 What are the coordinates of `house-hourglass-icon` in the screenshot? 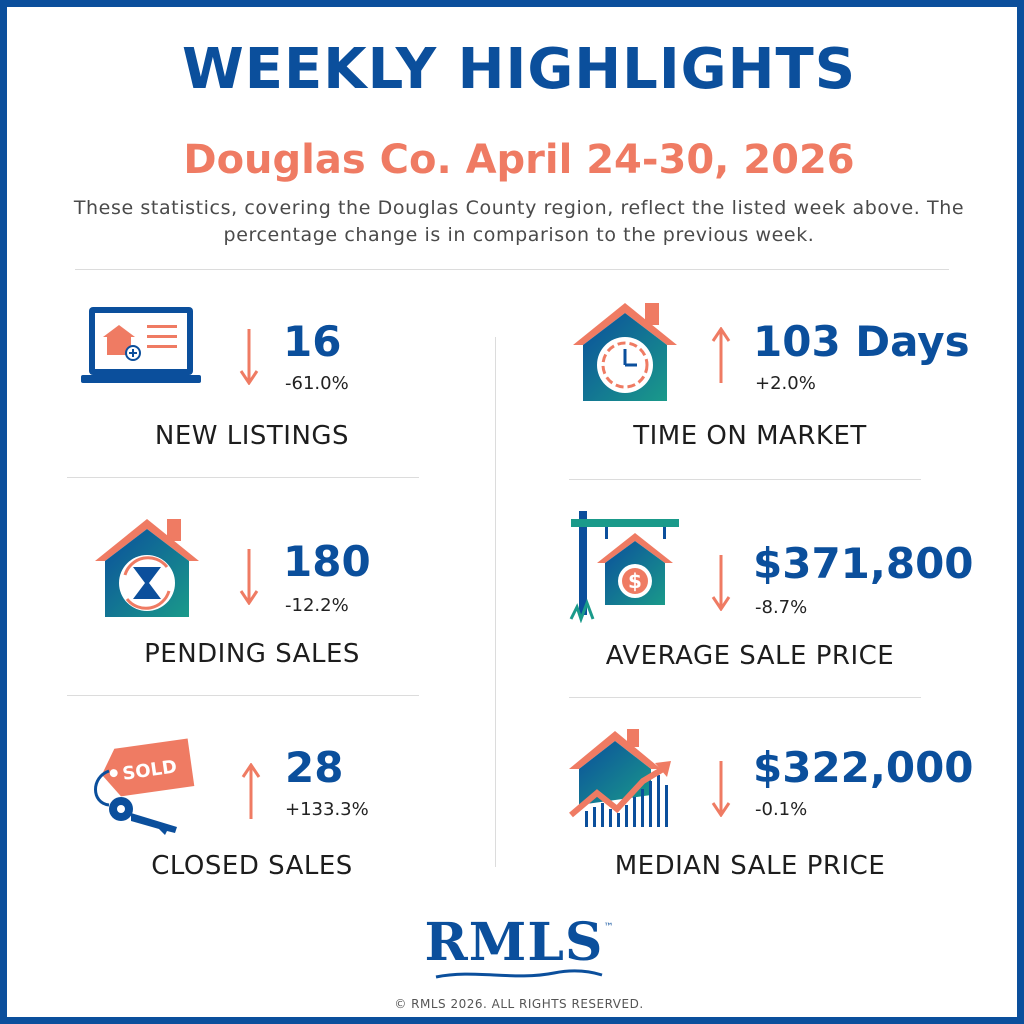 It's located at (147, 568).